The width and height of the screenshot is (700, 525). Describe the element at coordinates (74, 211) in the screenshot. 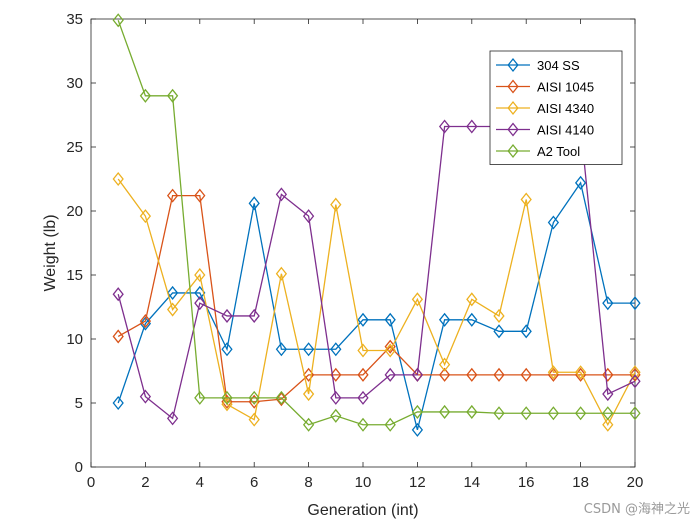

I see `y-tick-label: 20` at that location.